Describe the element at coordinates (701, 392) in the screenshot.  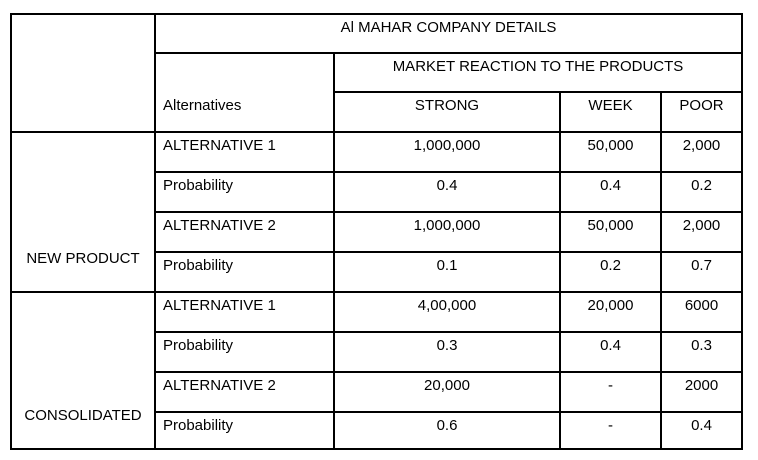
I see `value-cell: 2000` at that location.